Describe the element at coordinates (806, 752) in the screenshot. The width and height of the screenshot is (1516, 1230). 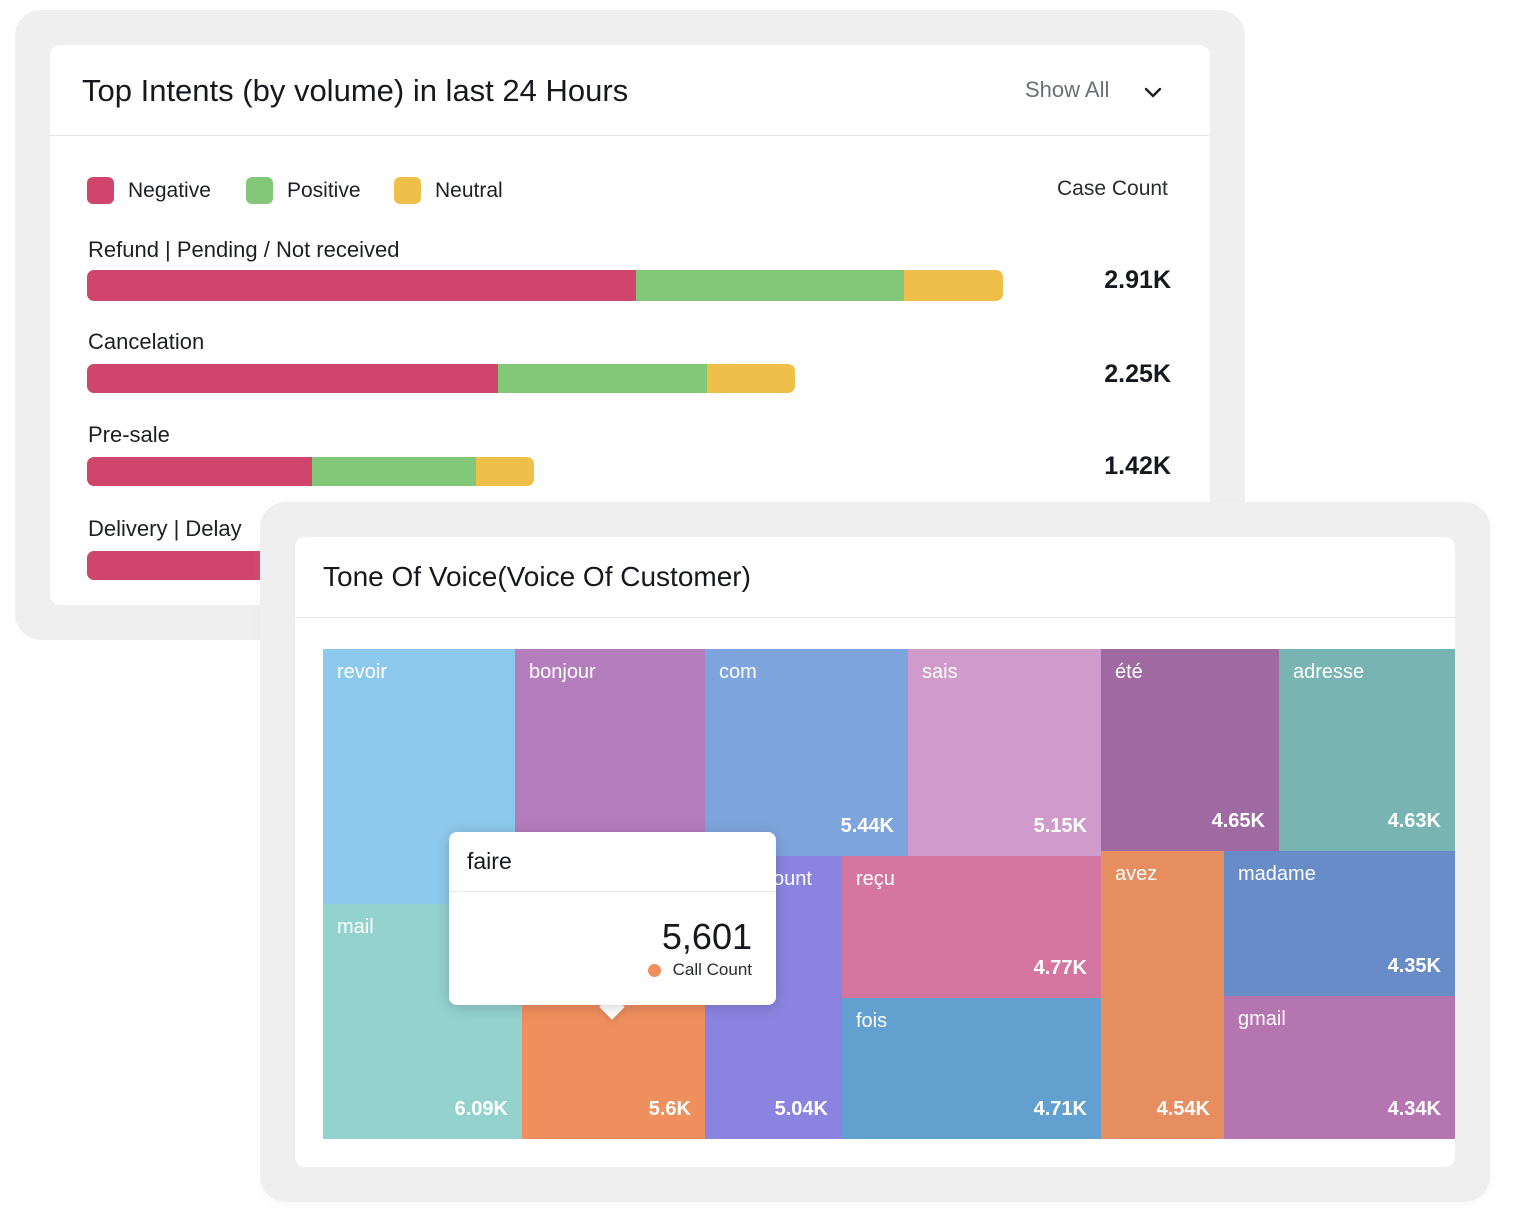
I see `treemap-tile-com: com 5.44K` at that location.